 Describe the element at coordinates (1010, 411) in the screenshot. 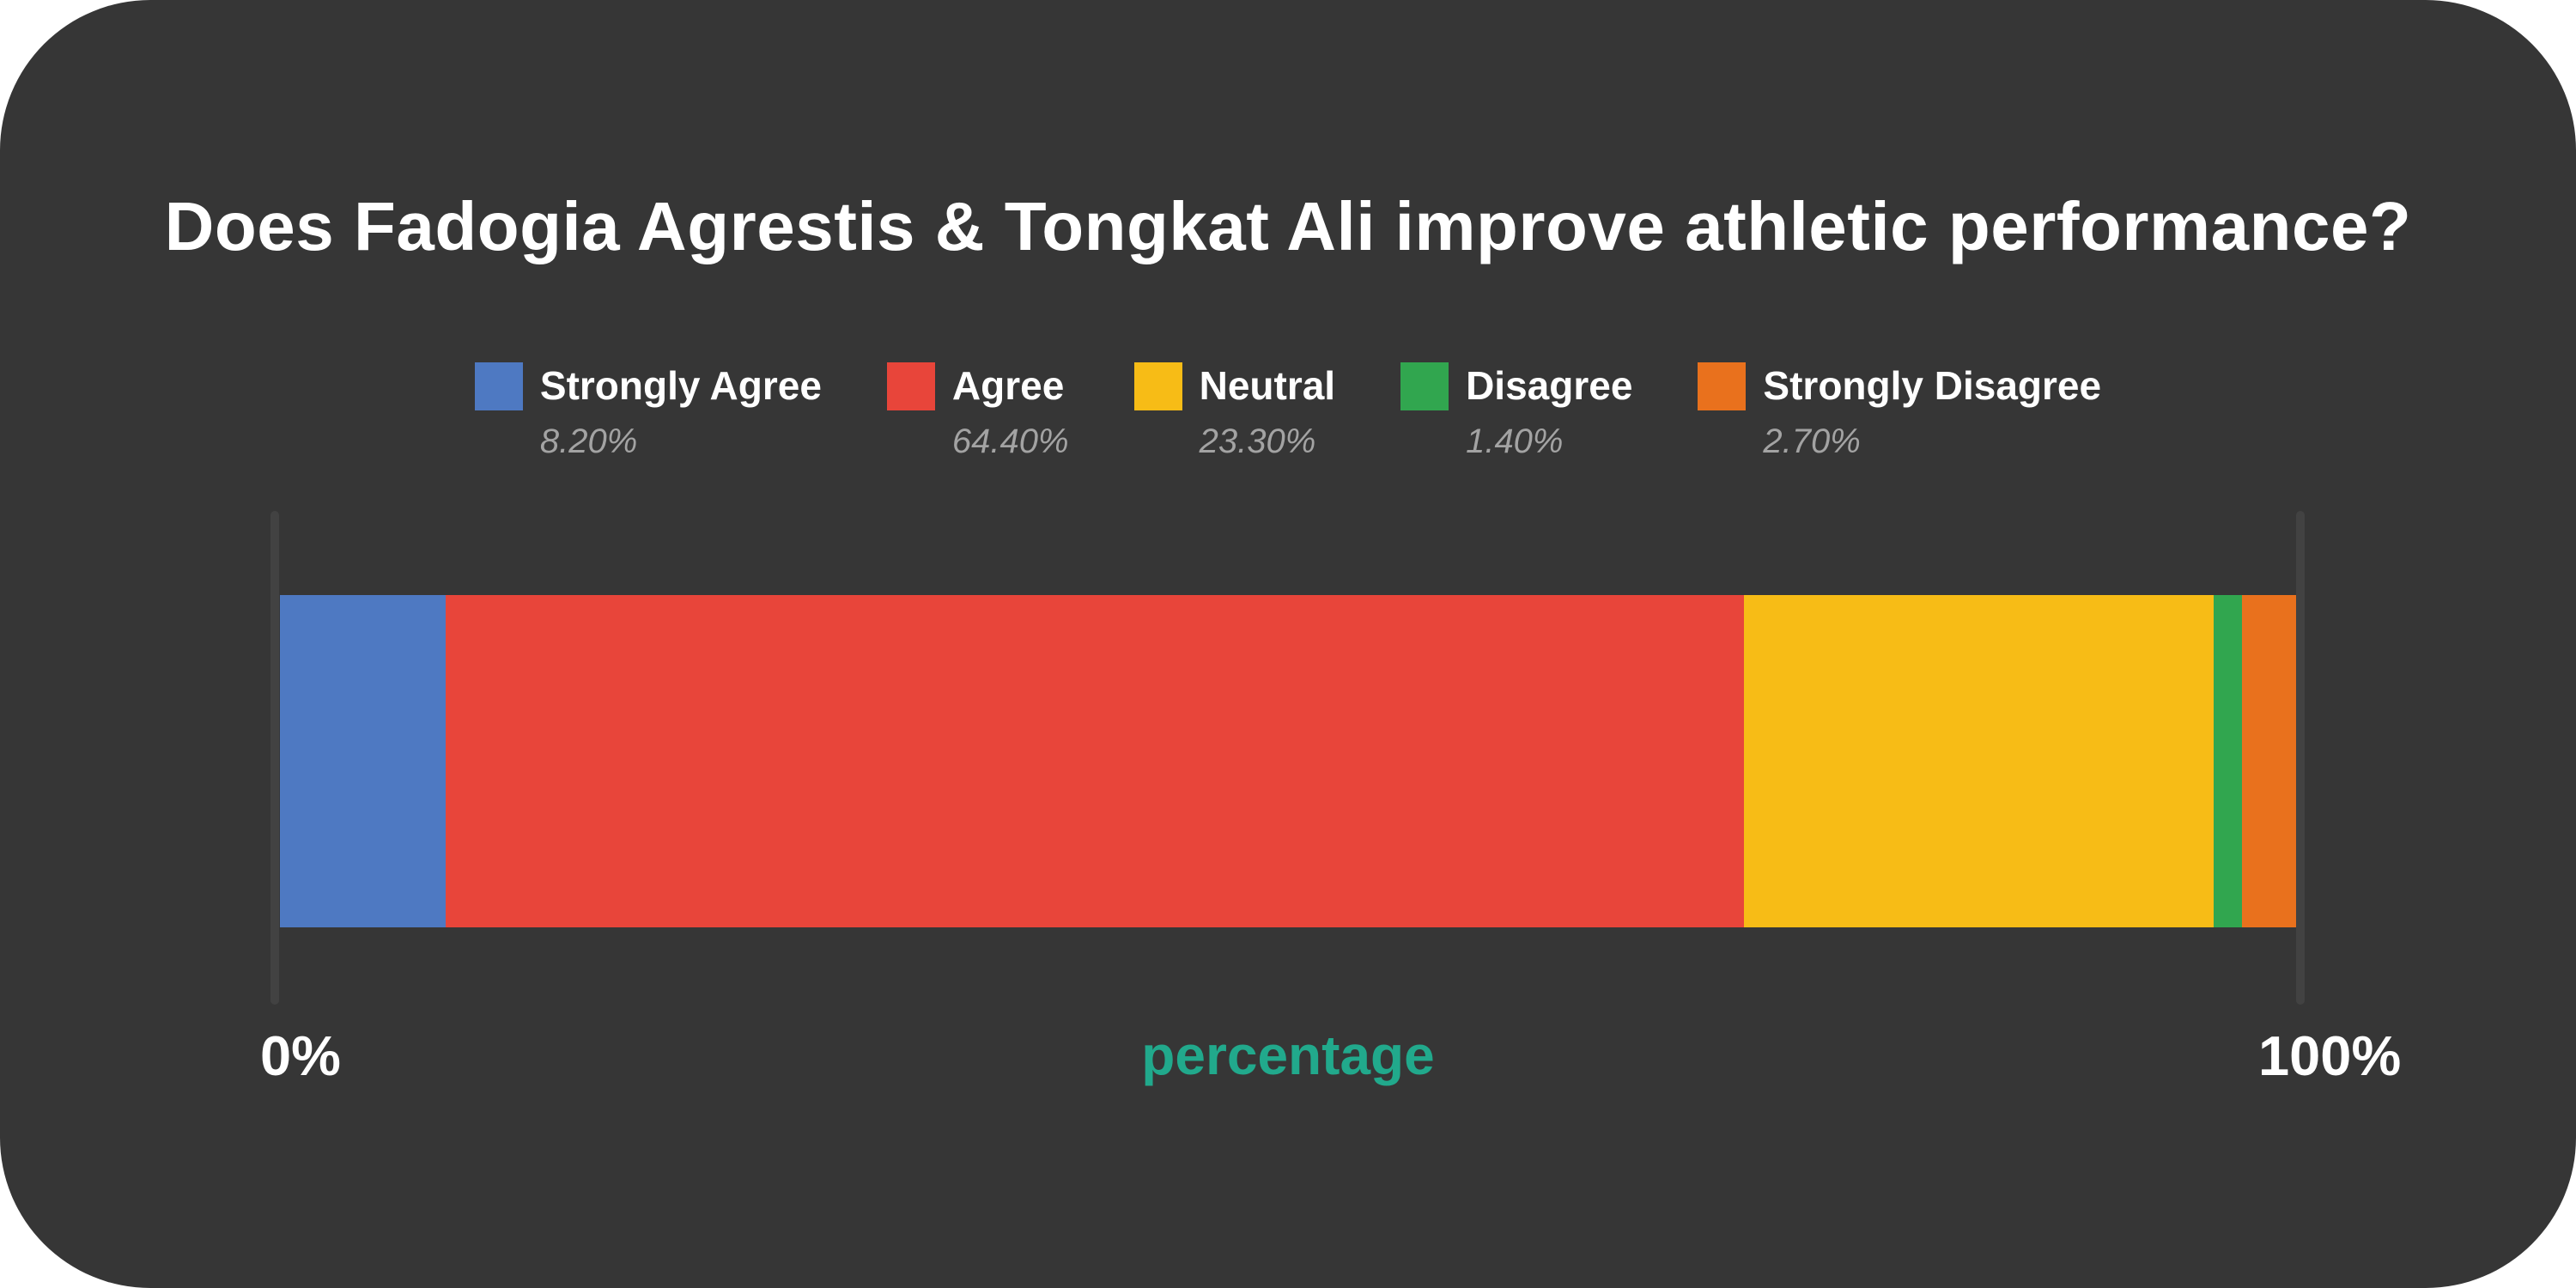

I see `legend-text: Agree 64.40%` at that location.